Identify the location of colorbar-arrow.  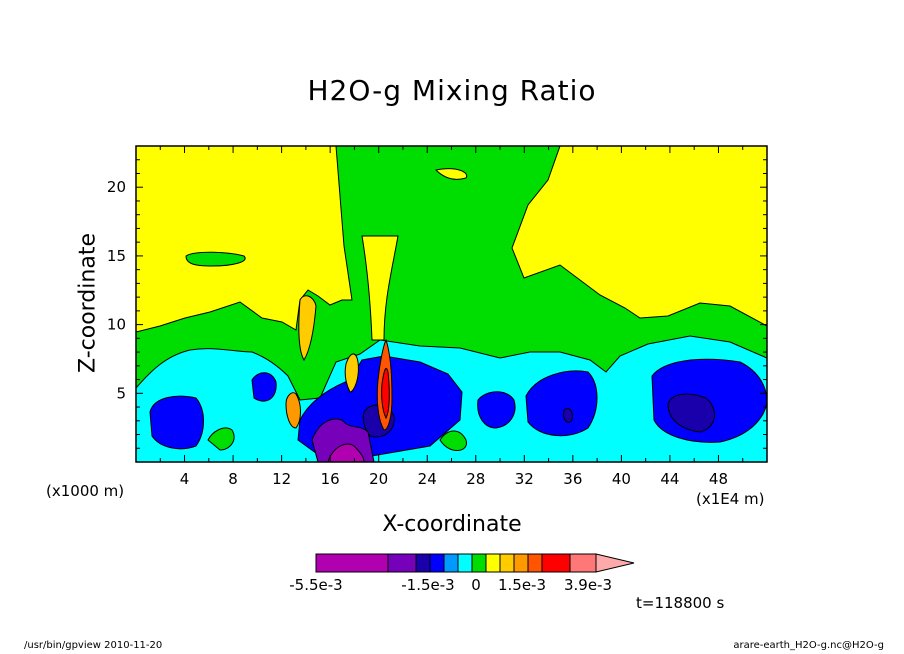
(615, 563).